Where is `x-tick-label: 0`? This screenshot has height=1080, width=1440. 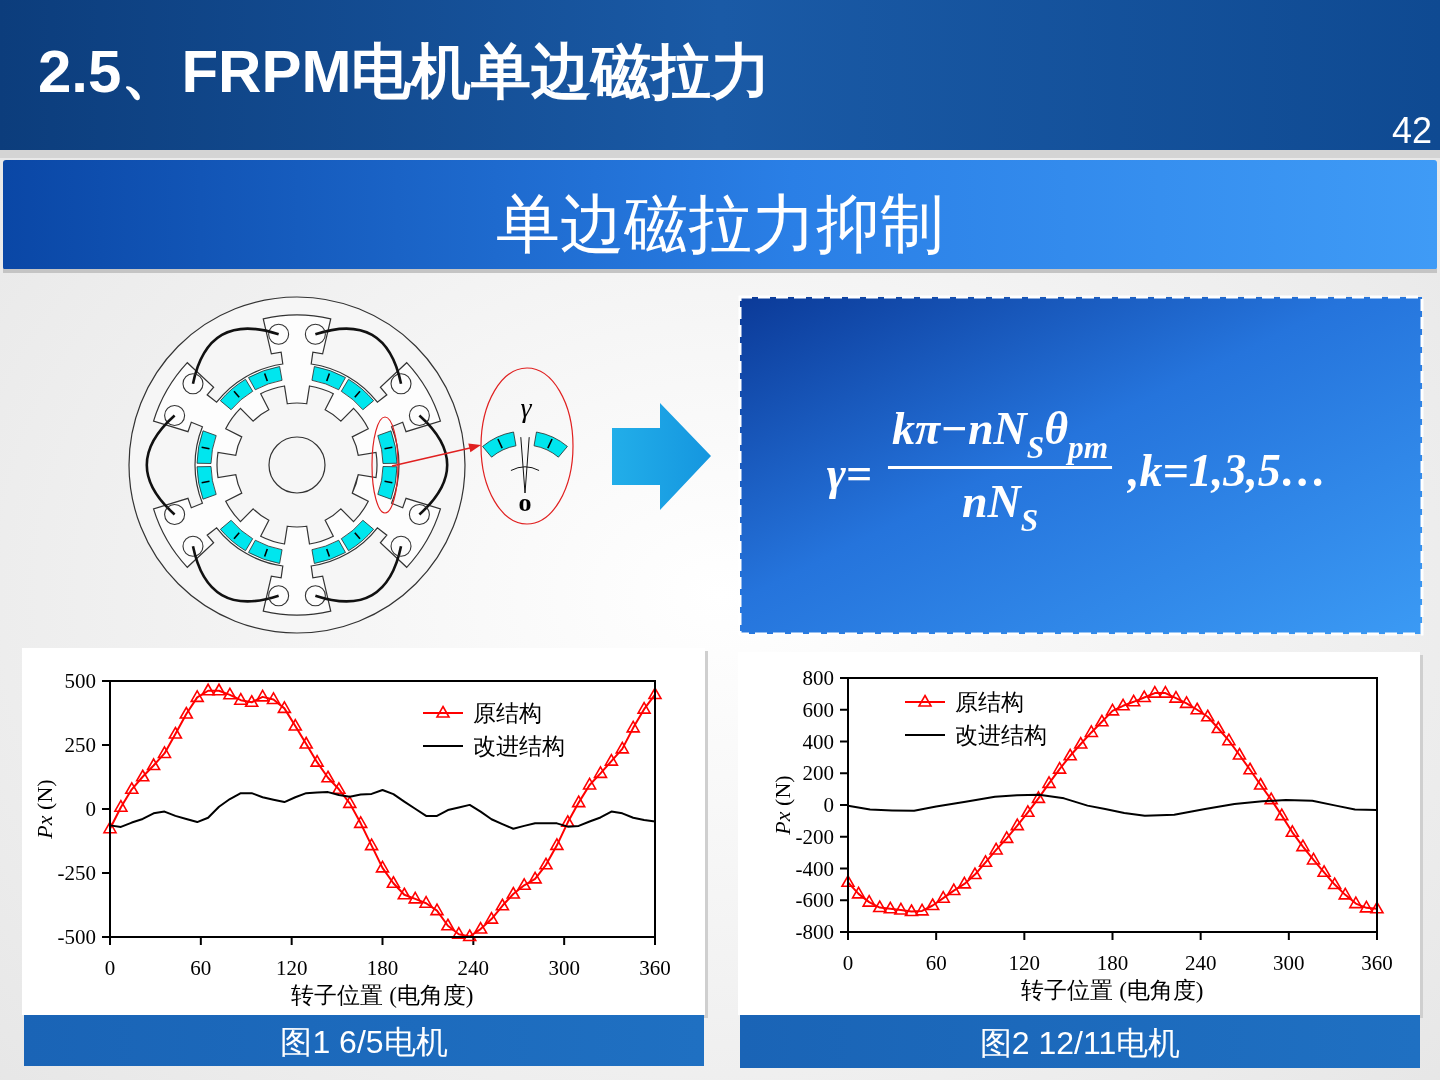
x-tick-label: 0 is located at coordinates (110, 968).